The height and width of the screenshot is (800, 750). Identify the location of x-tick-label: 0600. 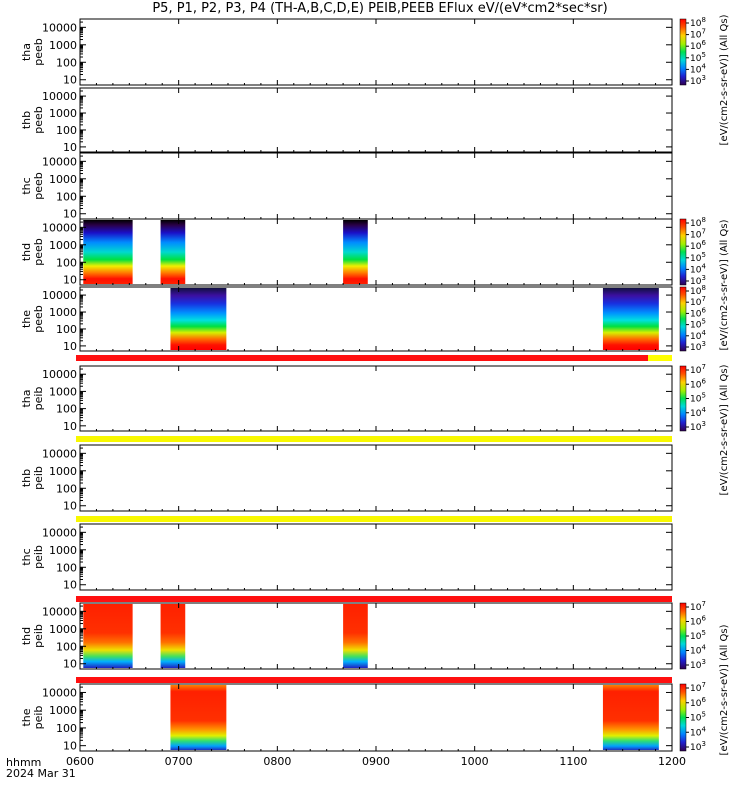
(80, 761).